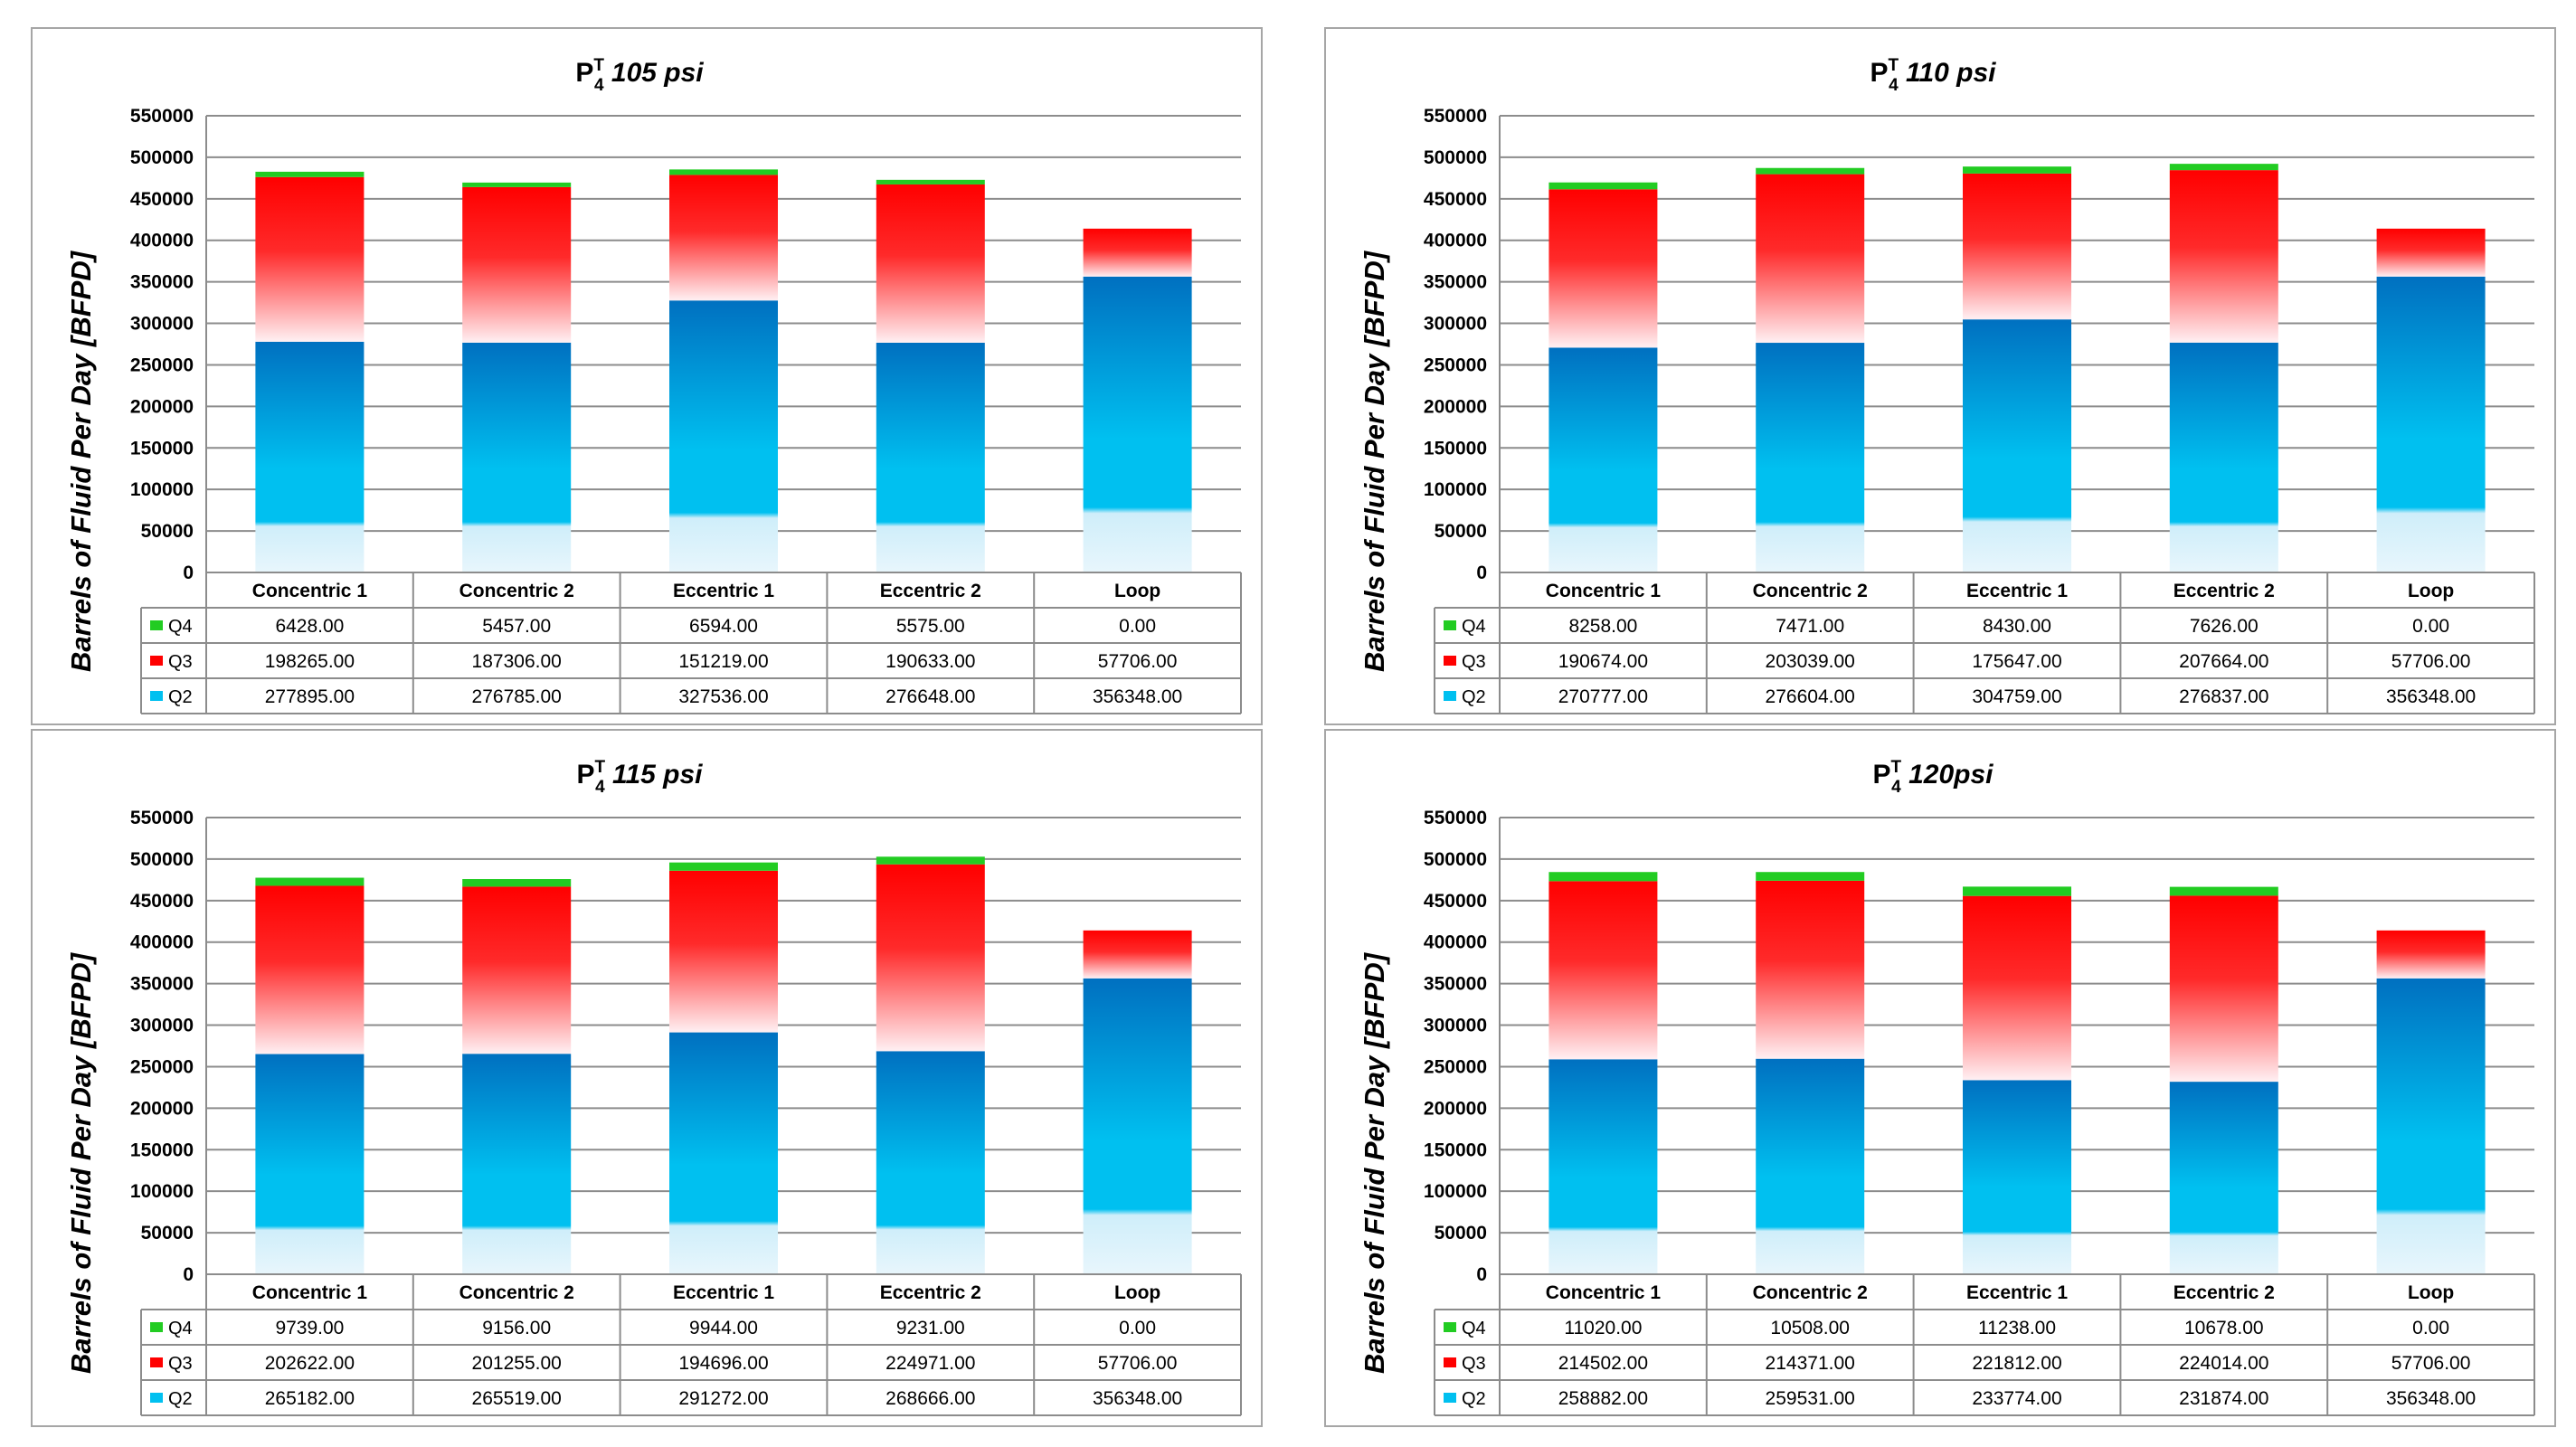 The height and width of the screenshot is (1447, 2576). What do you see at coordinates (1137, 626) in the screenshot?
I see `data-label: 0.00` at bounding box center [1137, 626].